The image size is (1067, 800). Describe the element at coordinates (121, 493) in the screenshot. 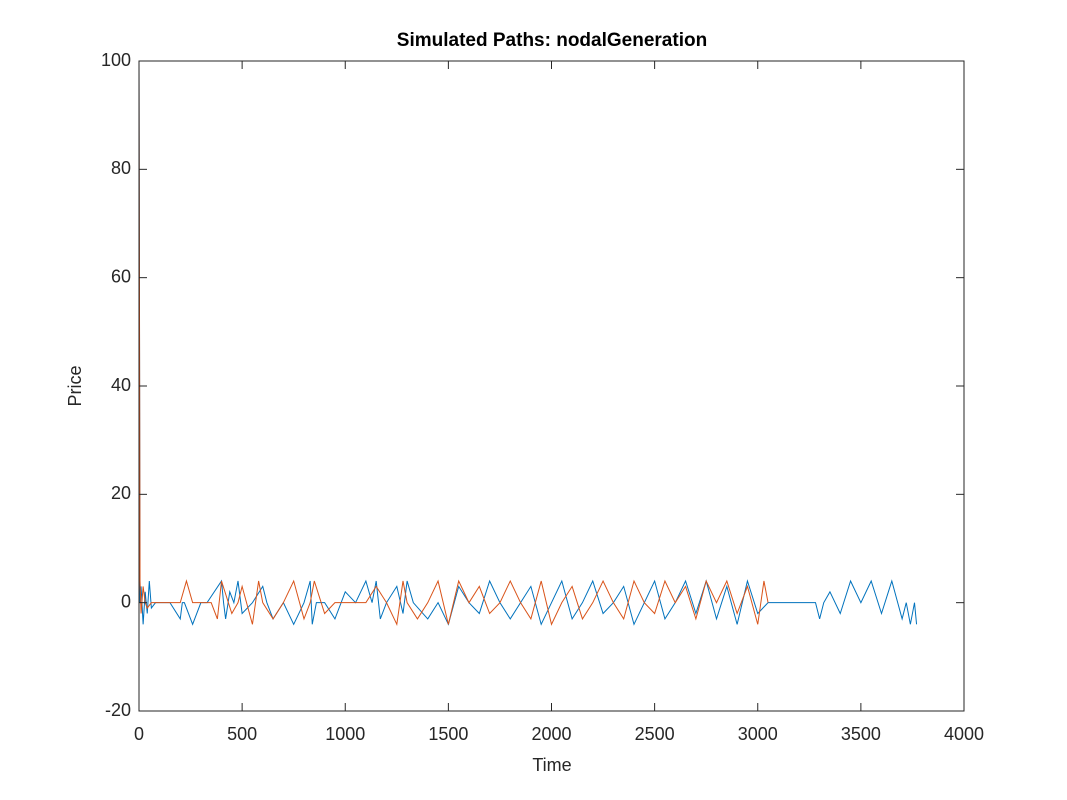

I see `y-tick-label: 20` at that location.